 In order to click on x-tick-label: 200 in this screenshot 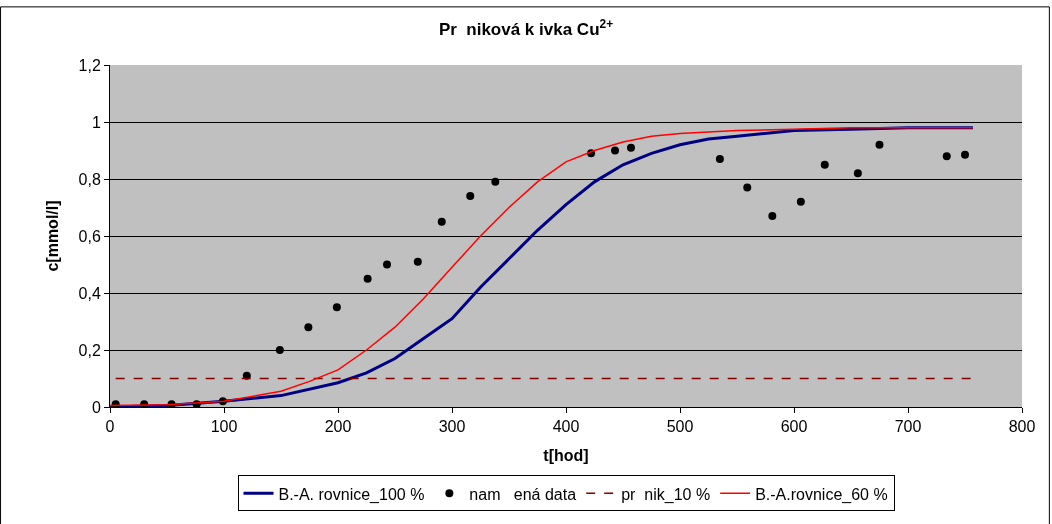, I will do `click(338, 427)`.